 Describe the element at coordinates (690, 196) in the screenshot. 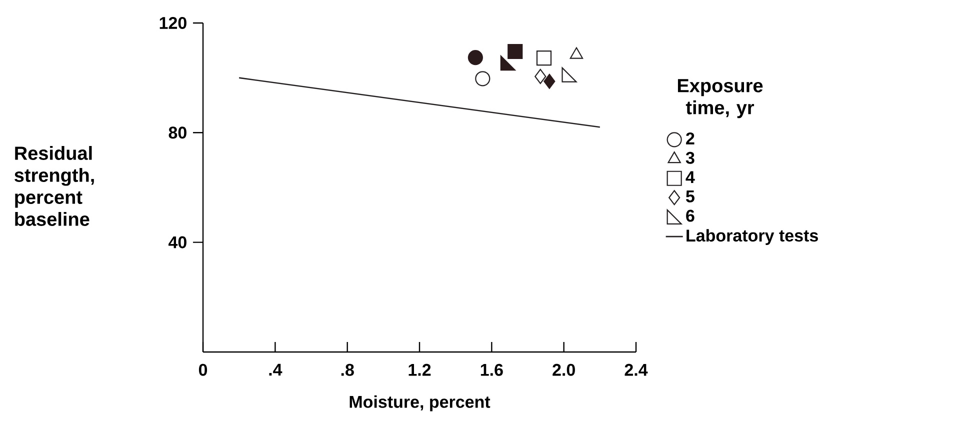

I see `legend-label: 5` at that location.